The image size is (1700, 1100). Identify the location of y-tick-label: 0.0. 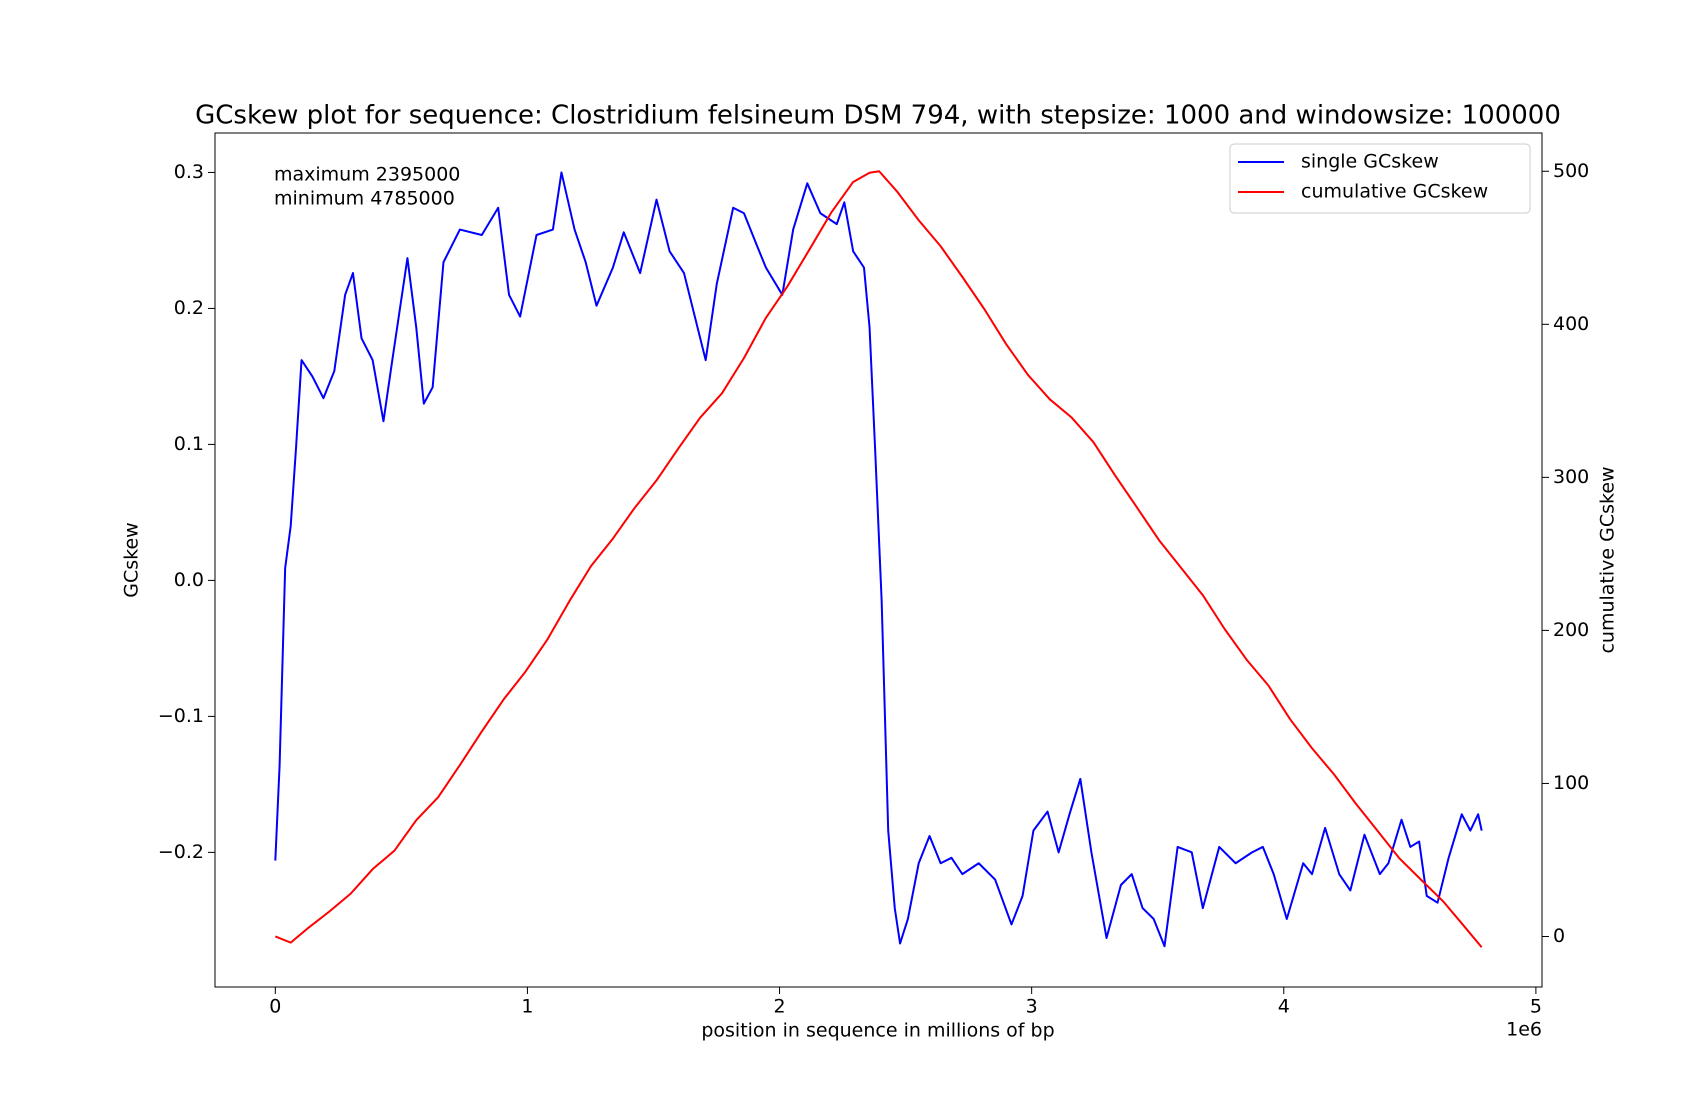
(189, 580).